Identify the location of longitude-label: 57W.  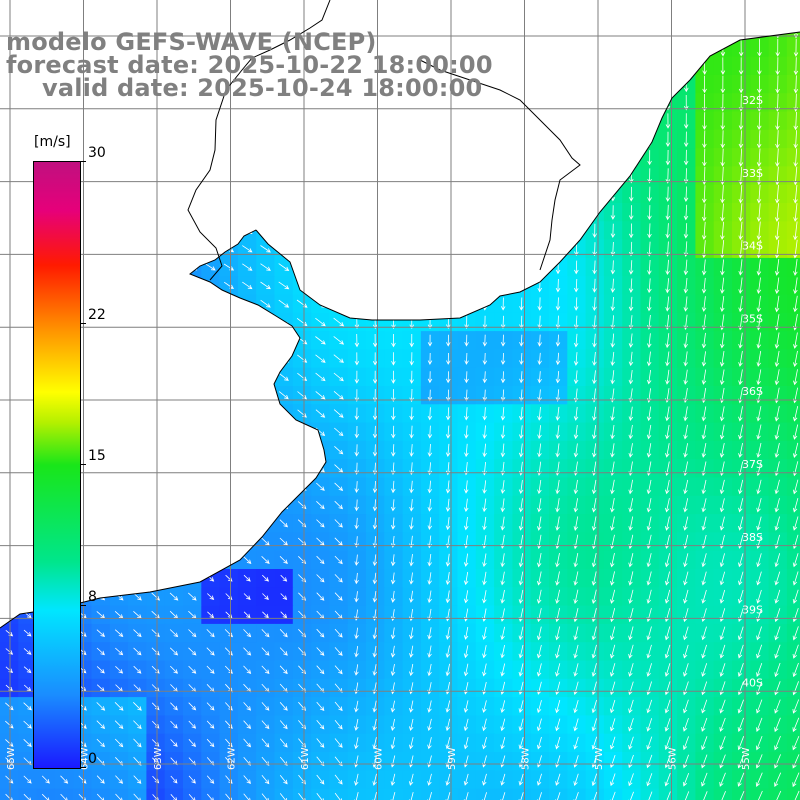
(599, 758).